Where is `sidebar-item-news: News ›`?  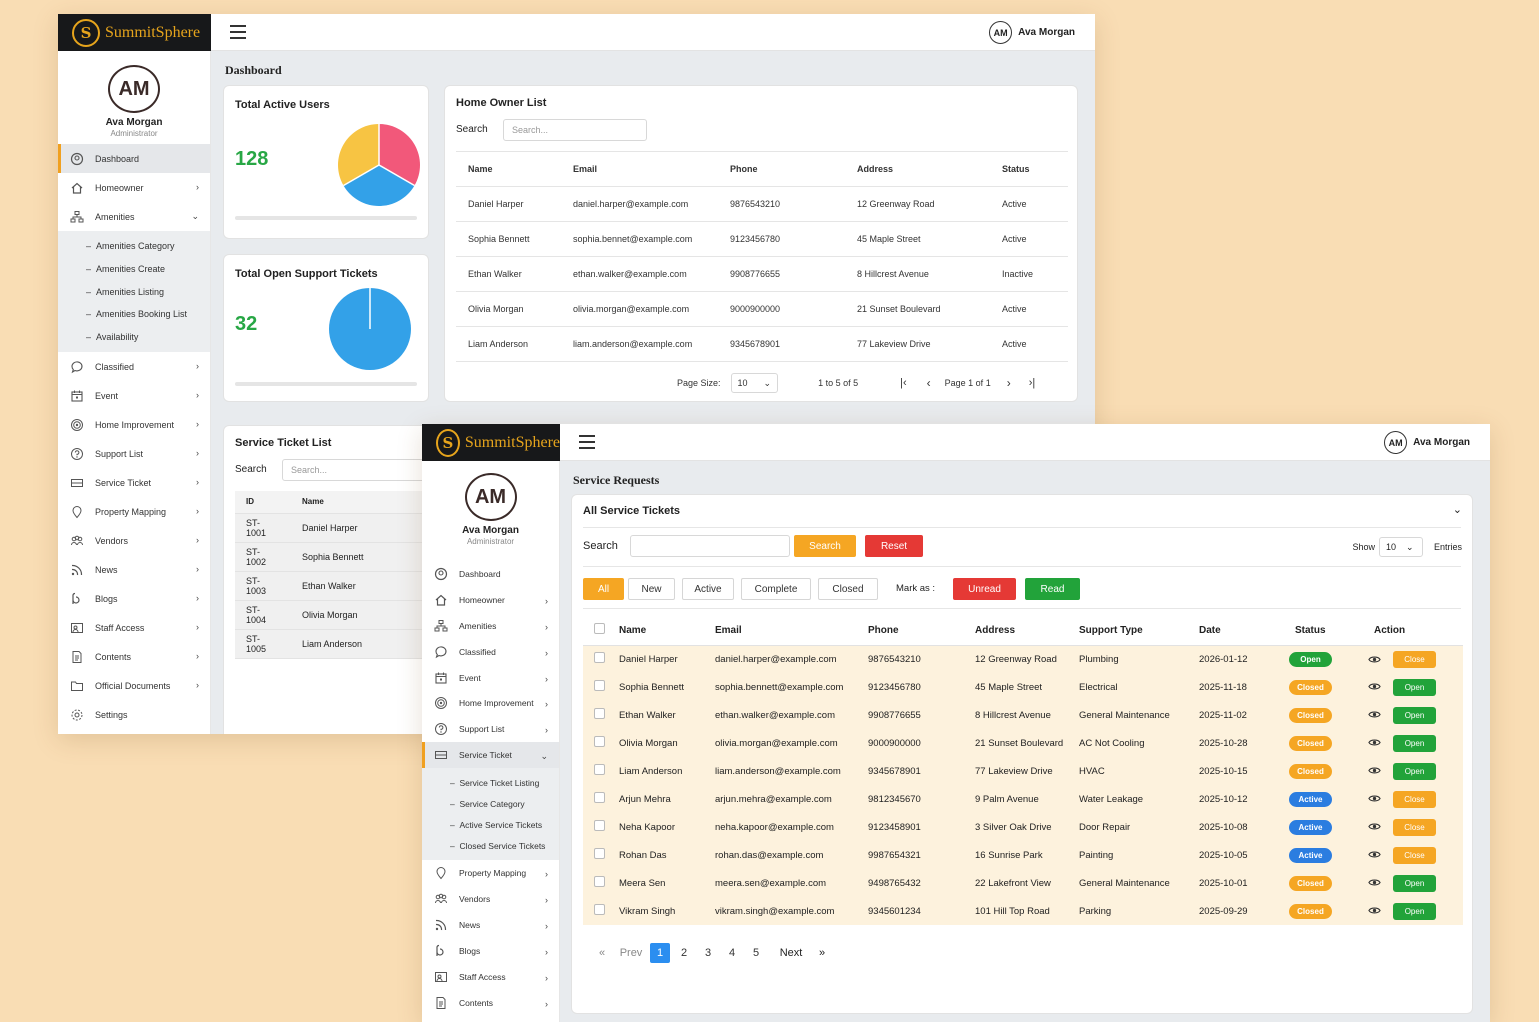
sidebar-item-news: News › is located at coordinates (490, 925).